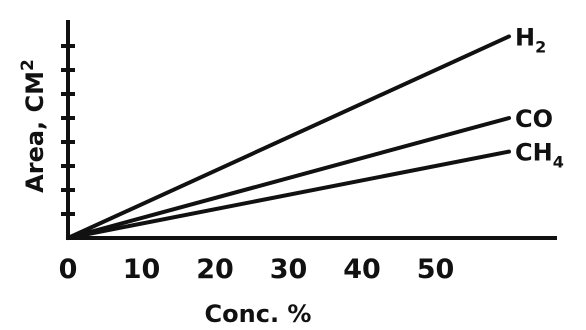 This screenshot has height=330, width=586. Describe the element at coordinates (539, 155) in the screenshot. I see `series-label-3: CH4` at that location.